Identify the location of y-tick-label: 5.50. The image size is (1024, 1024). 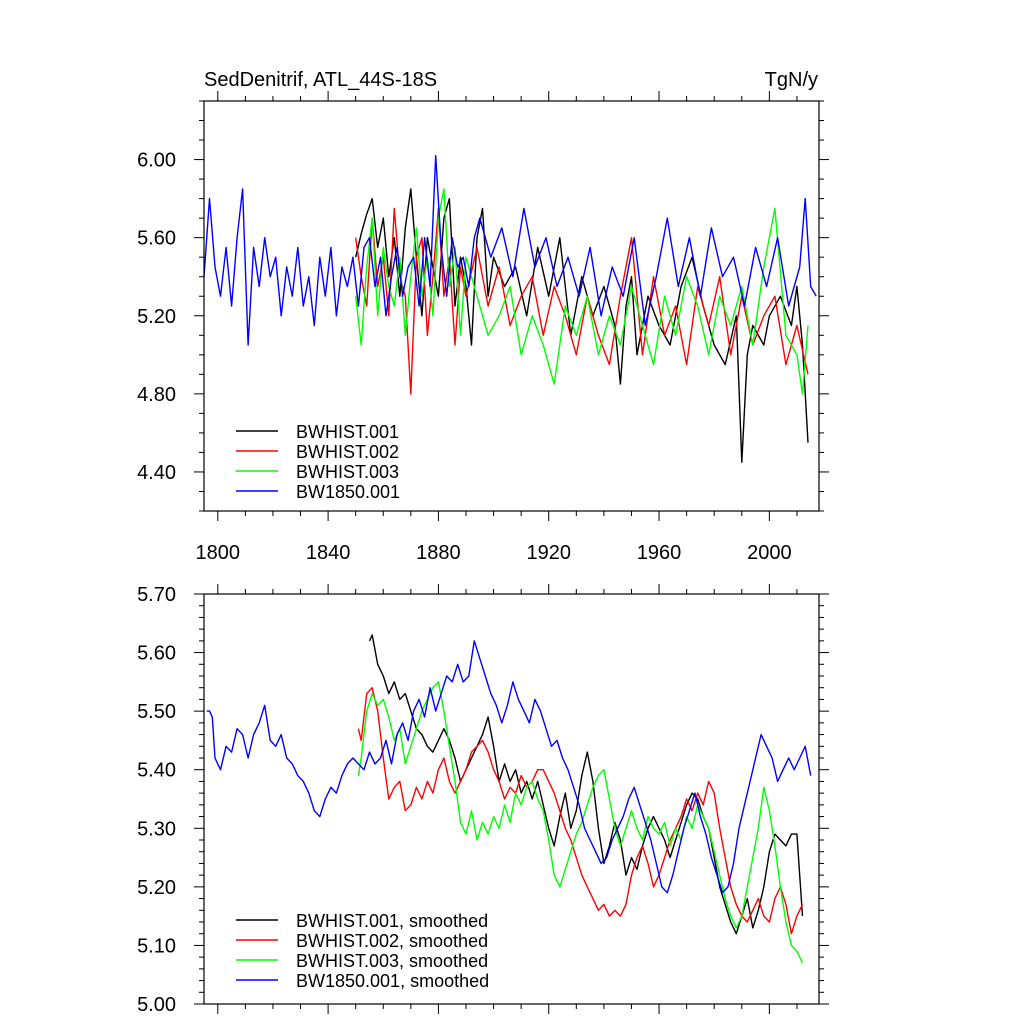
(156, 712).